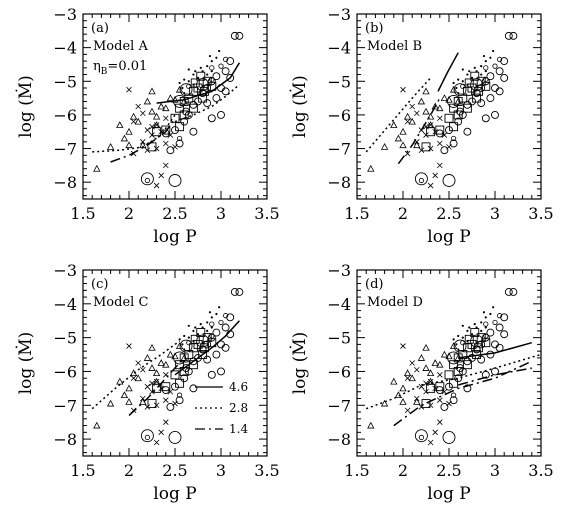  What do you see at coordinates (65, 439) in the screenshot?
I see `y-tick-label: −8` at bounding box center [65, 439].